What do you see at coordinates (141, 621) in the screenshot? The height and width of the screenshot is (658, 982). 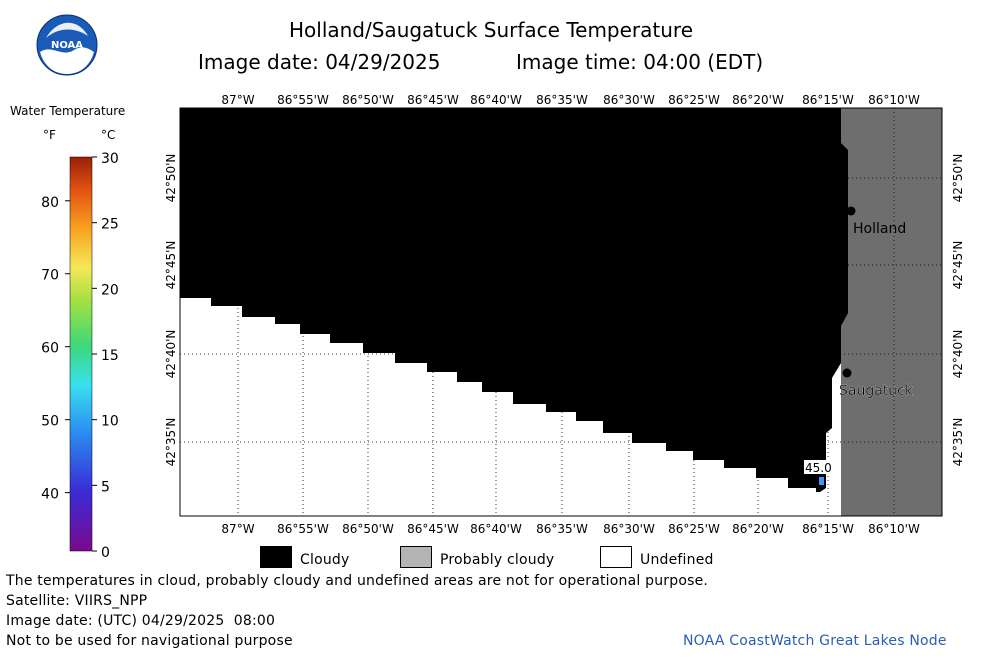 I see `utc-date-text: Image date: (UTC) 04/29/2025 08:00` at bounding box center [141, 621].